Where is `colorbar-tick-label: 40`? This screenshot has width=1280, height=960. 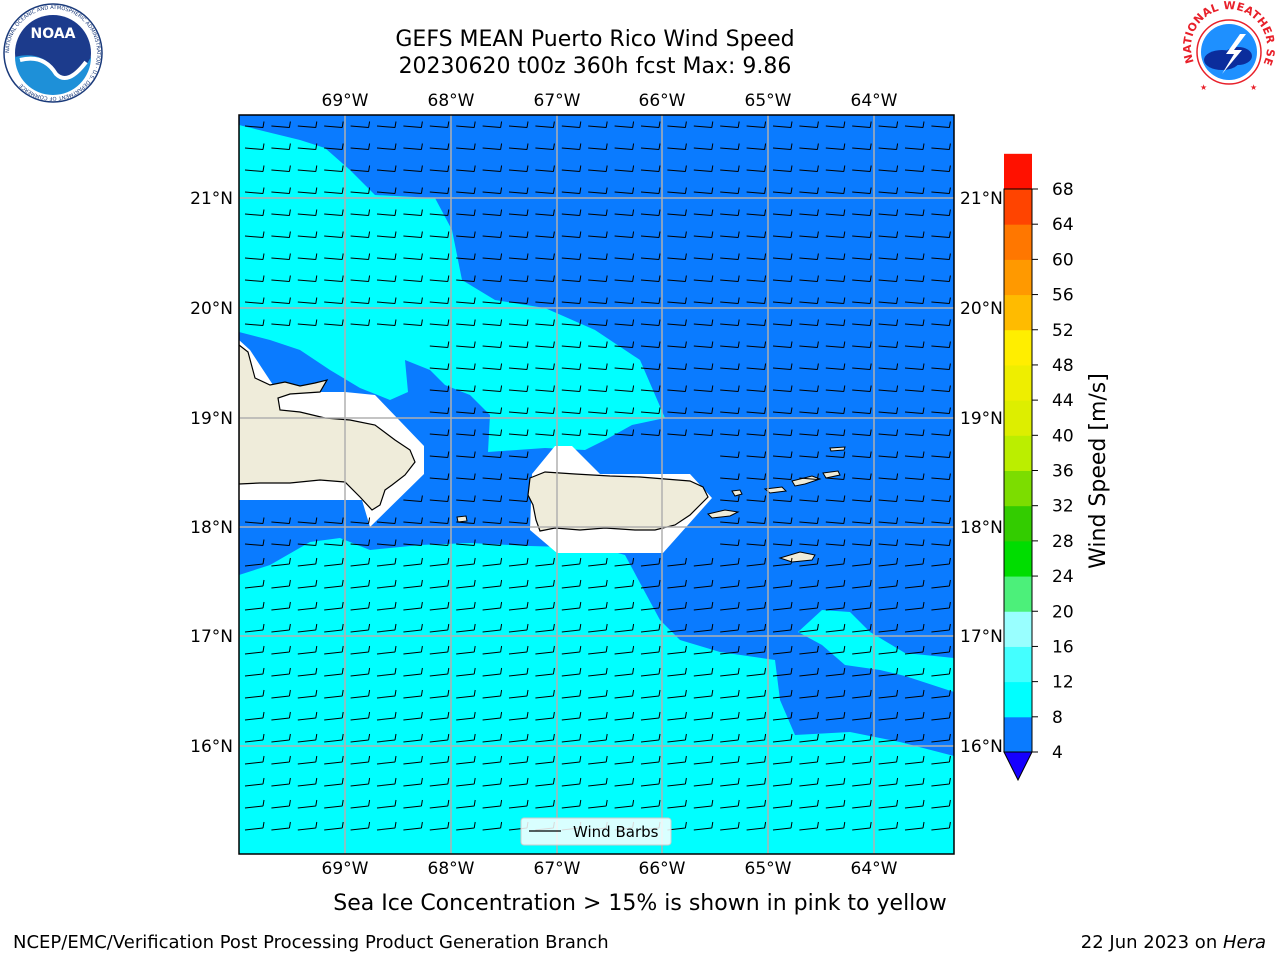
colorbar-tick-label: 40 is located at coordinates (1063, 436).